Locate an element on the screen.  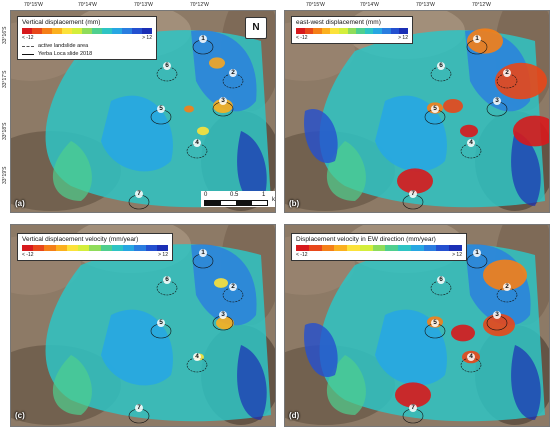
coord-top-5: 70°15'W is located at coordinates (315, 5).